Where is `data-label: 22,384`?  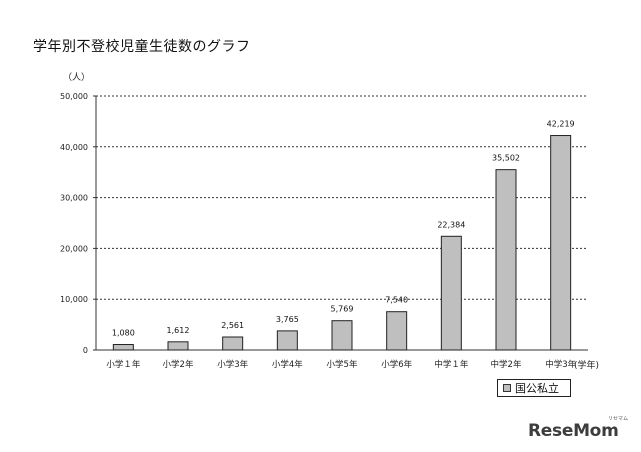 data-label: 22,384 is located at coordinates (451, 224).